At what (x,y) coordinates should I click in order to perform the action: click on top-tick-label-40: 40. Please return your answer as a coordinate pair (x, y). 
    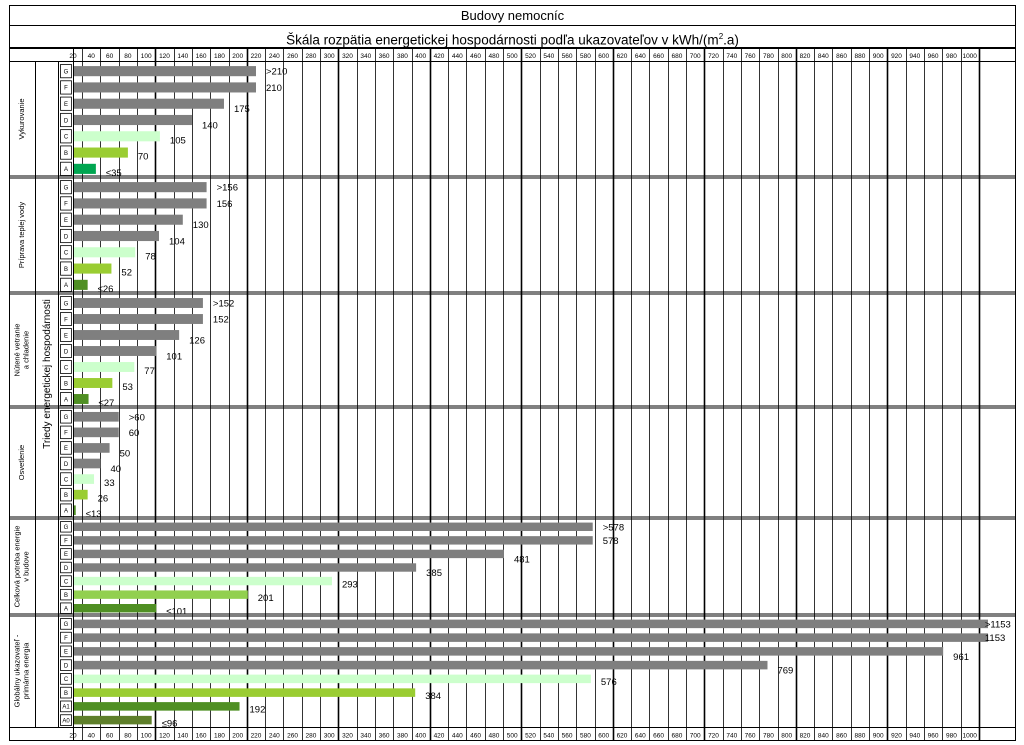
    Looking at the image, I should click on (92, 56).